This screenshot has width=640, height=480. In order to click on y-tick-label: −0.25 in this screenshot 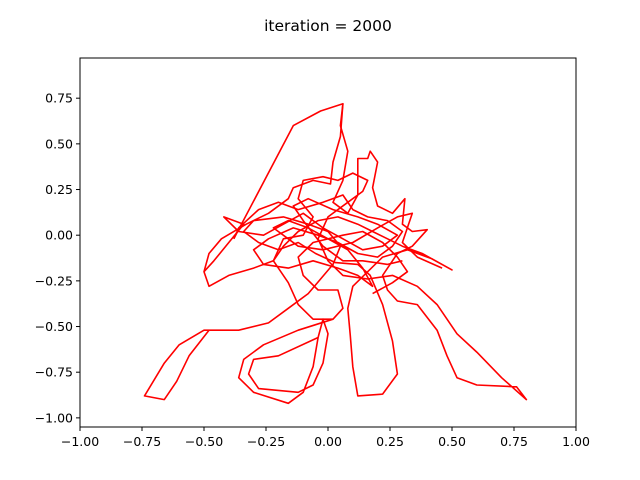, I will do `click(54, 280)`.